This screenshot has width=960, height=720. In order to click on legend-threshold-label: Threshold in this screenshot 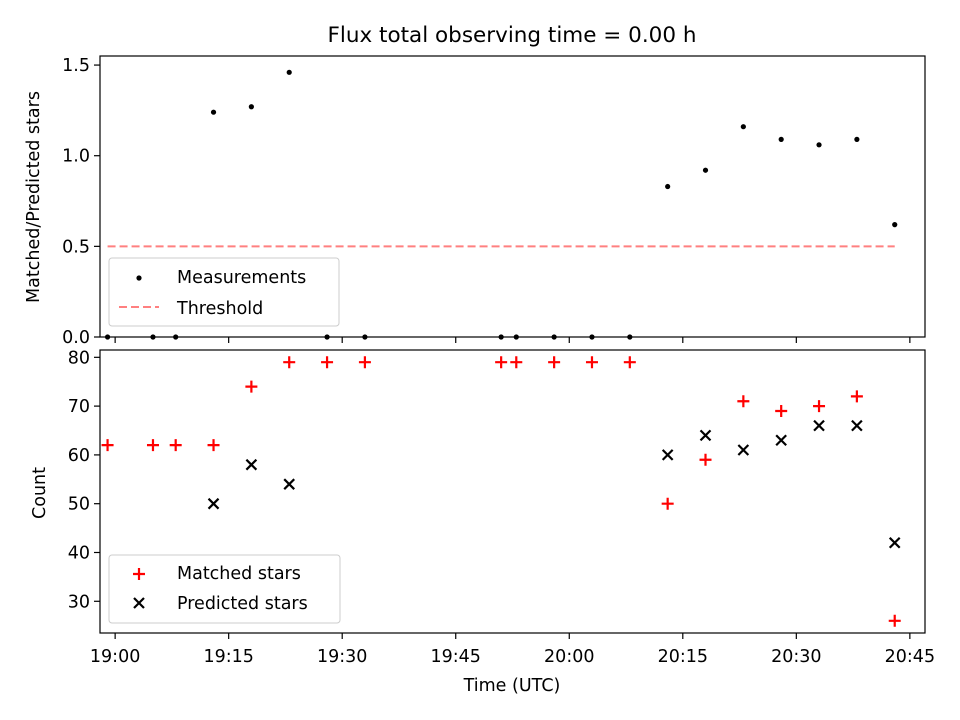, I will do `click(219, 309)`.